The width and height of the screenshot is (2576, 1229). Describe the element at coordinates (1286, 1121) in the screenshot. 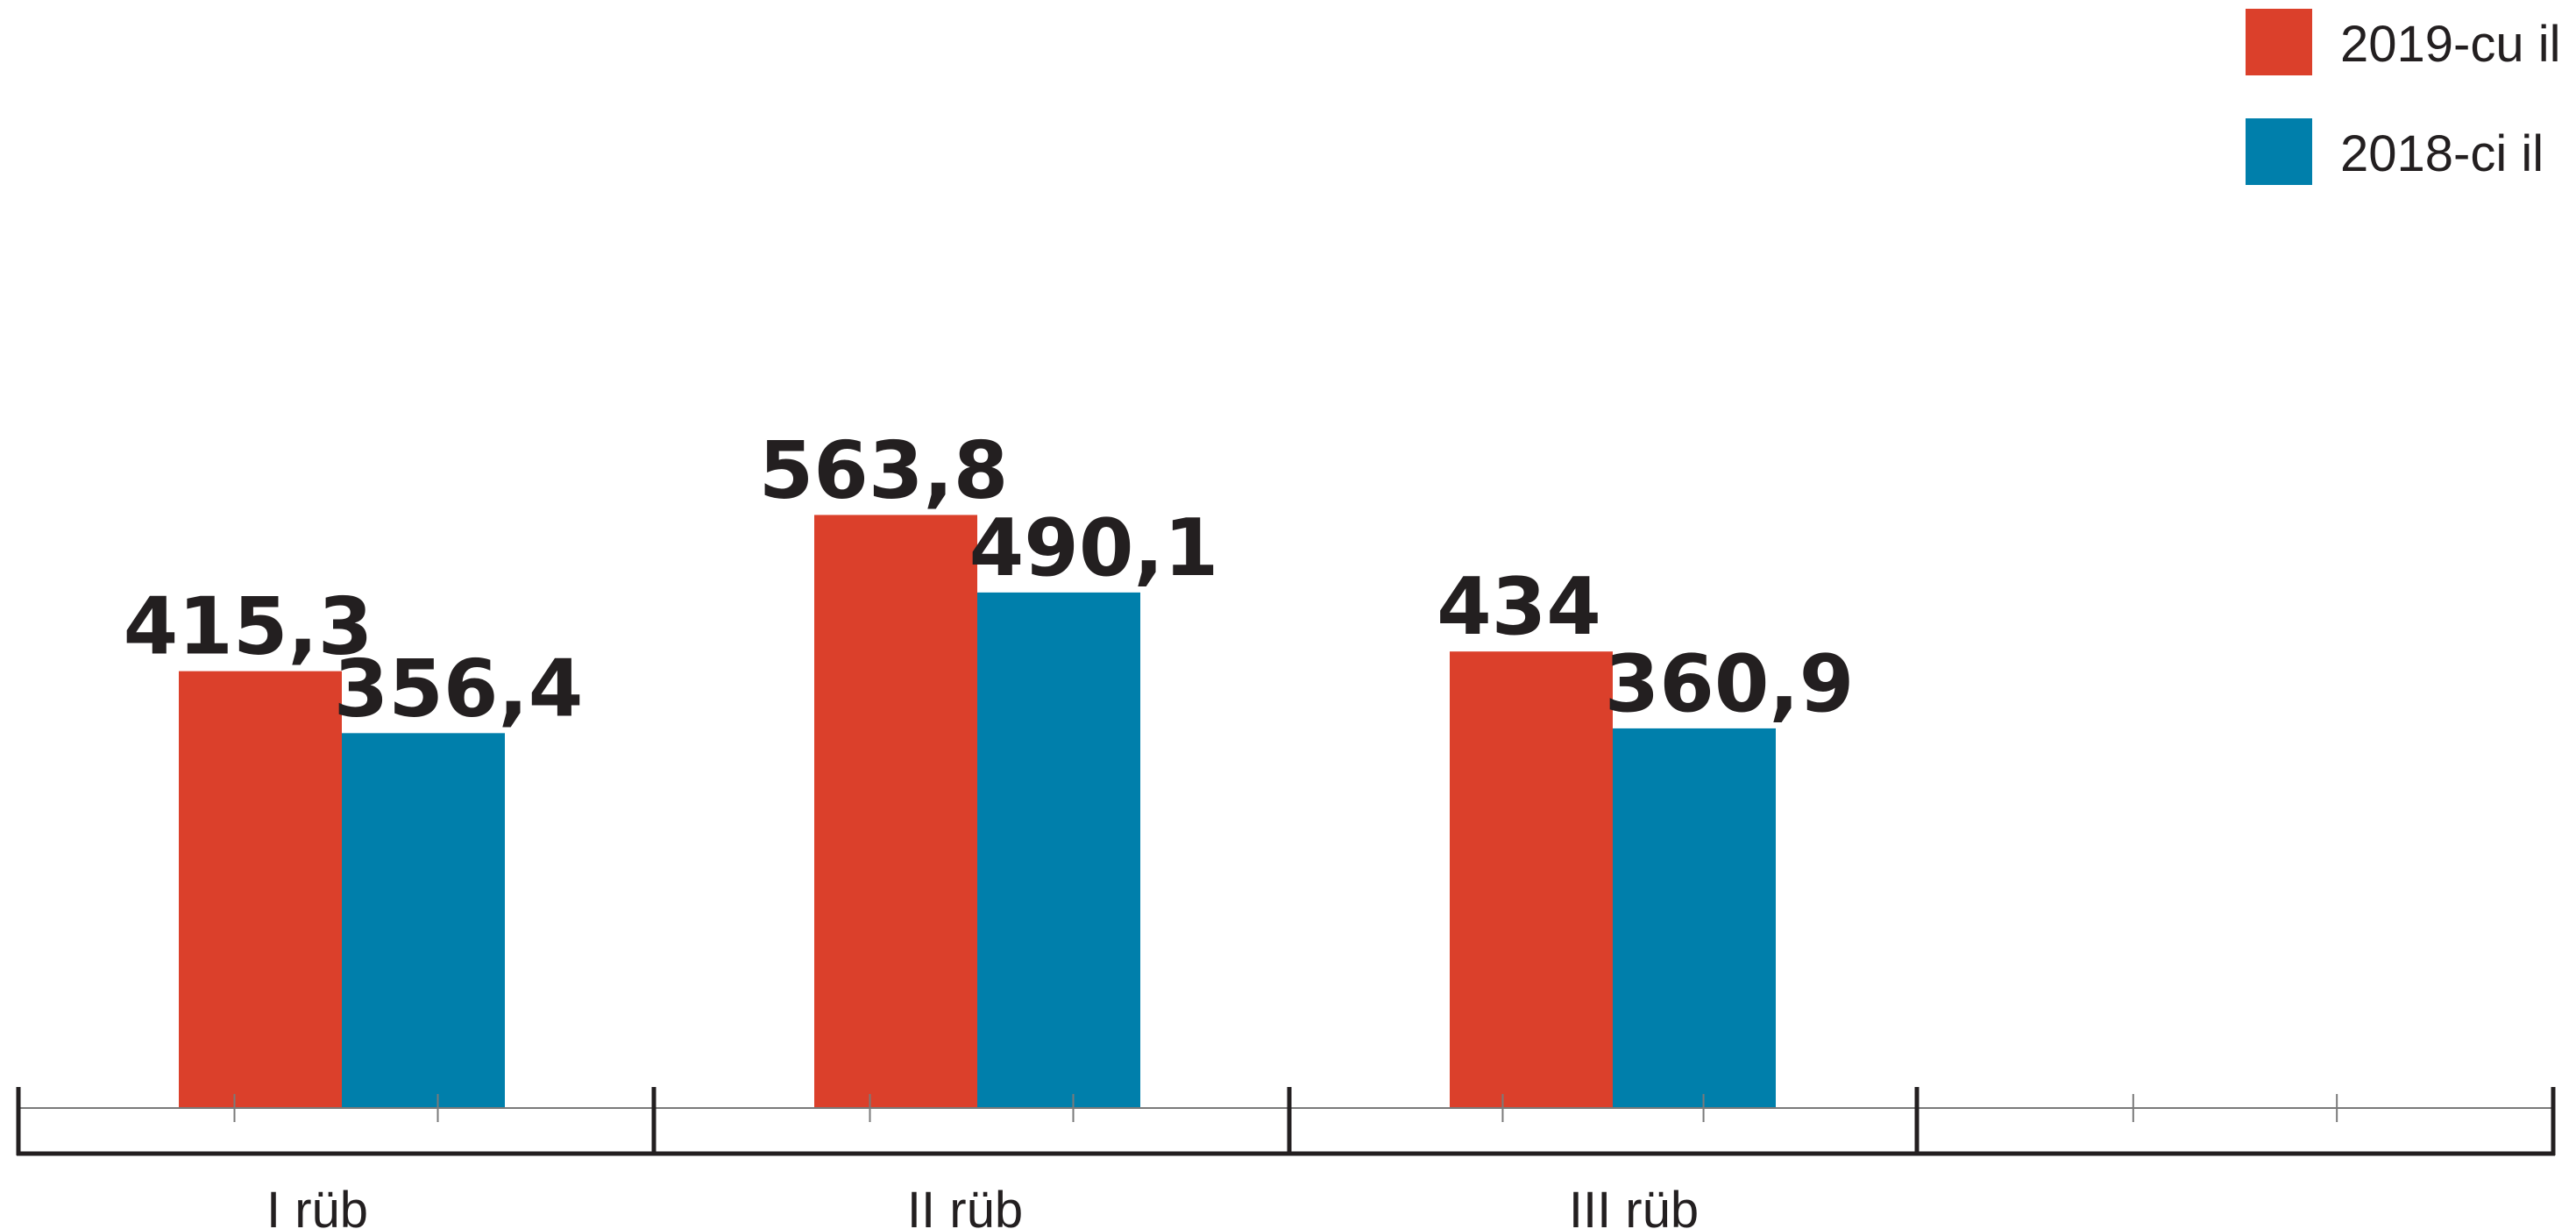

I see `x-axis` at that location.